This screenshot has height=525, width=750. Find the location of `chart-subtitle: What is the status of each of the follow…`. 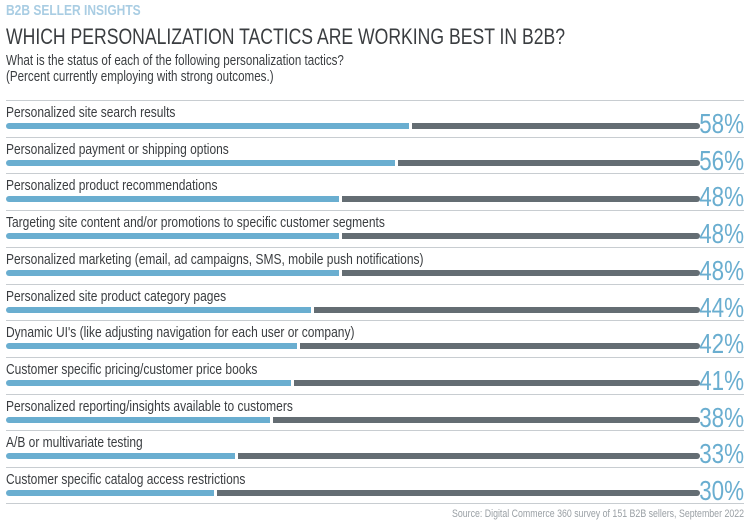

chart-subtitle: What is the status of each of the follow… is located at coordinates (217, 69).